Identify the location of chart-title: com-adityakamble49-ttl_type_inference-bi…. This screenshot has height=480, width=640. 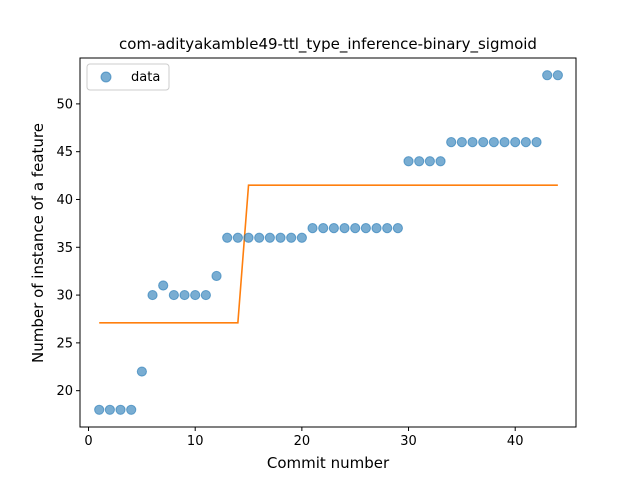
(328, 44).